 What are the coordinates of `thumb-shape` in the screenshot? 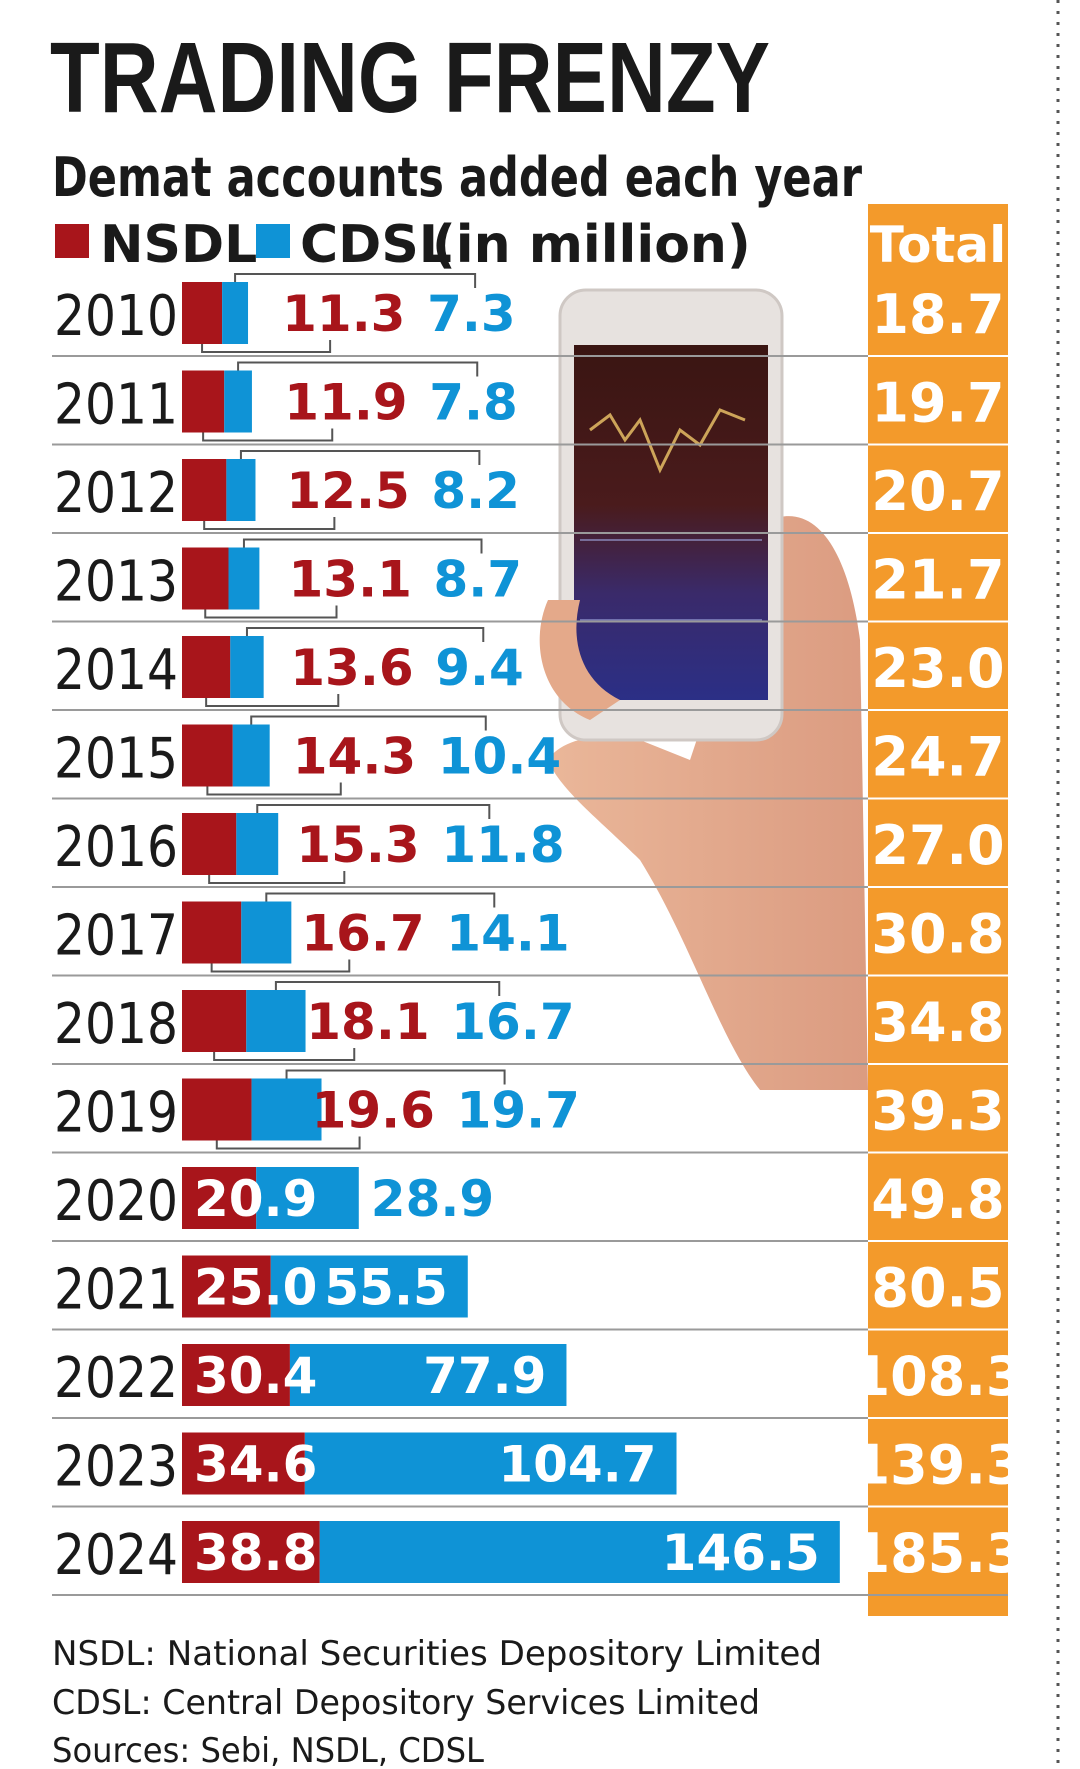 It's located at (579, 660).